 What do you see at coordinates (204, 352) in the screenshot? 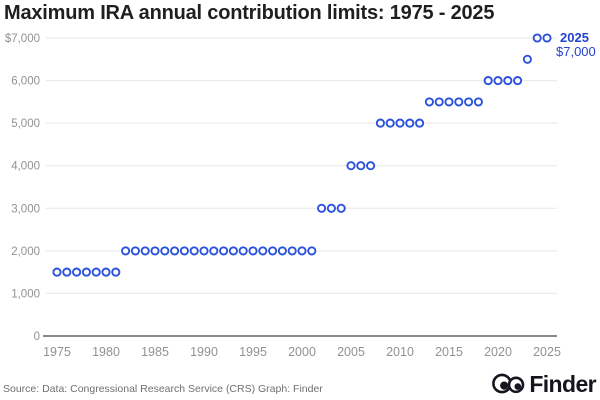
I see `x-tick-label: 1990` at bounding box center [204, 352].